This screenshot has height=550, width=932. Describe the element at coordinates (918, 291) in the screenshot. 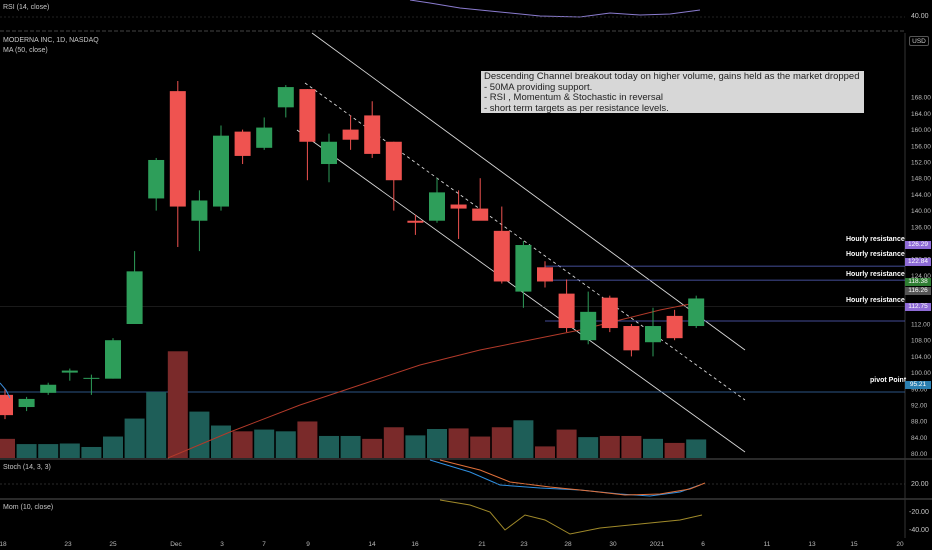

I see `tag-116-26: 116.26` at that location.